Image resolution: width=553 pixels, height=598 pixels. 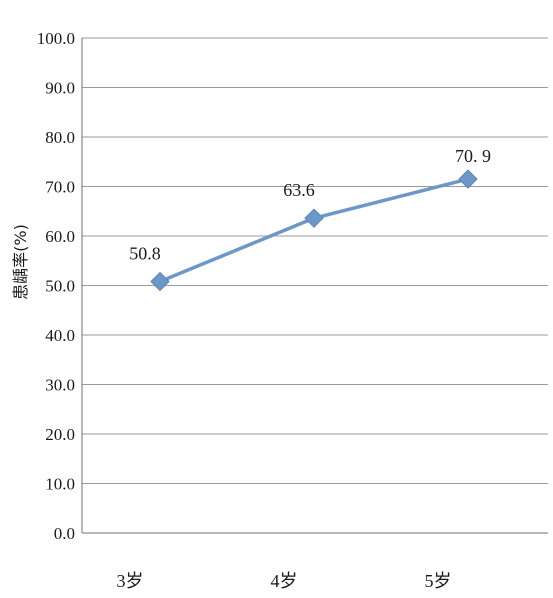 What do you see at coordinates (56, 38) in the screenshot?
I see `y-tick-label: 100.0` at bounding box center [56, 38].